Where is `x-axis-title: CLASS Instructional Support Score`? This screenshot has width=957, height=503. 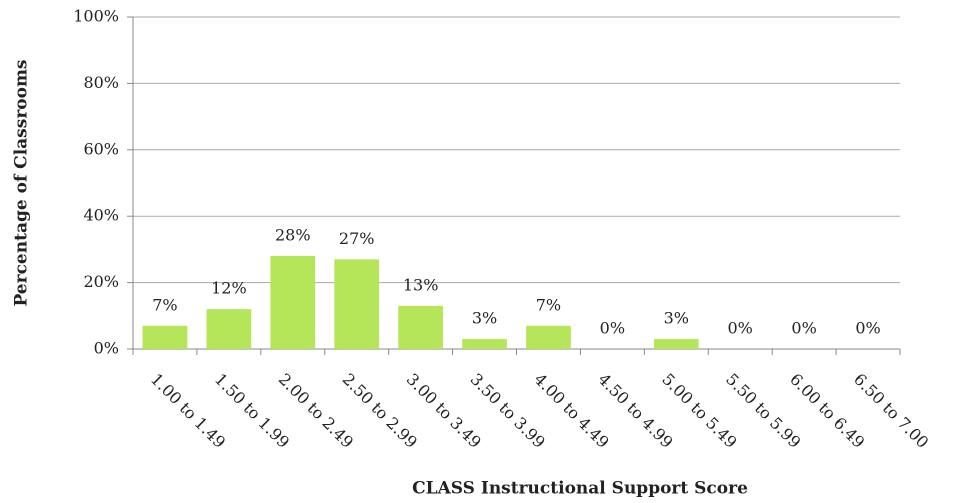
x-axis-title: CLASS Instructional Support Score is located at coordinates (580, 489).